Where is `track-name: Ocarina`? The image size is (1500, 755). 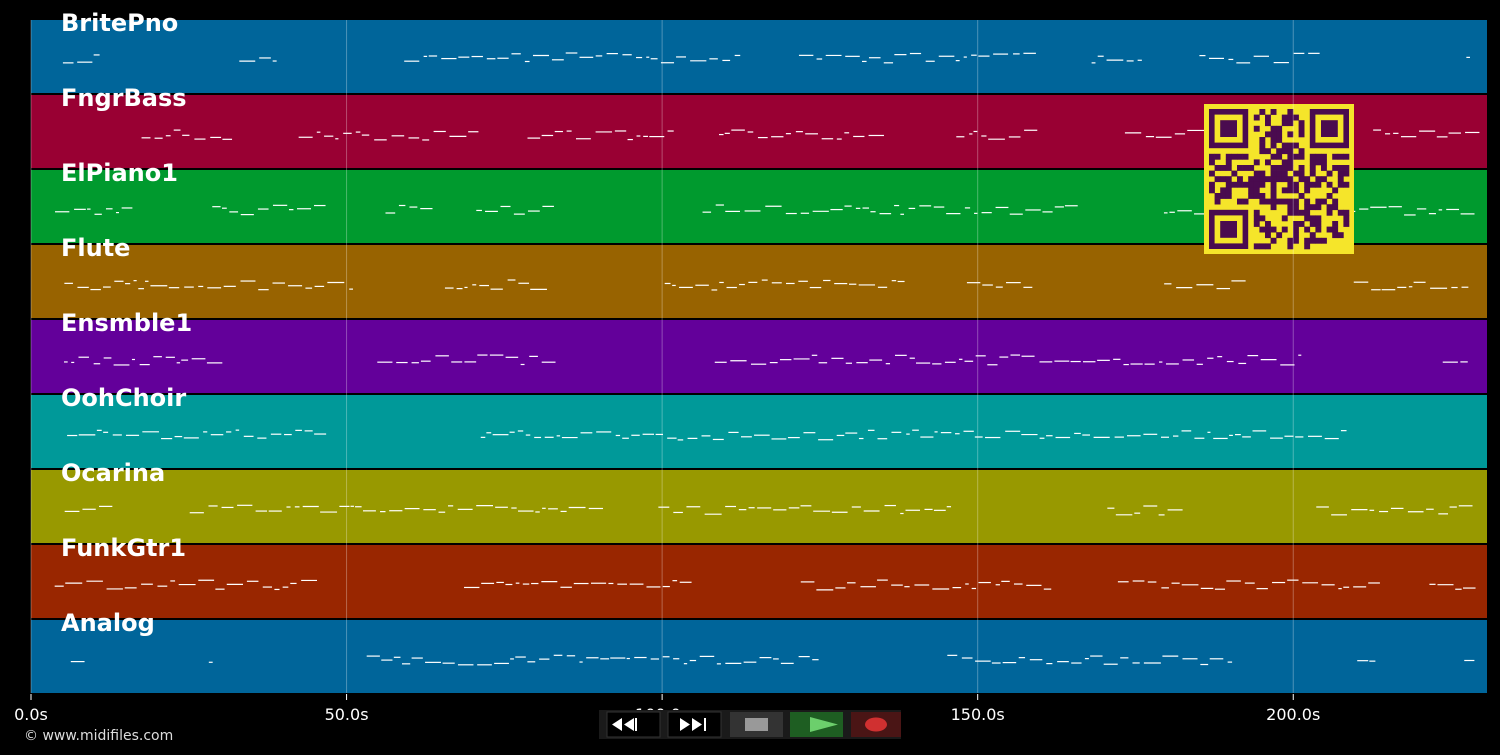
track-name: Ocarina is located at coordinates (113, 473).